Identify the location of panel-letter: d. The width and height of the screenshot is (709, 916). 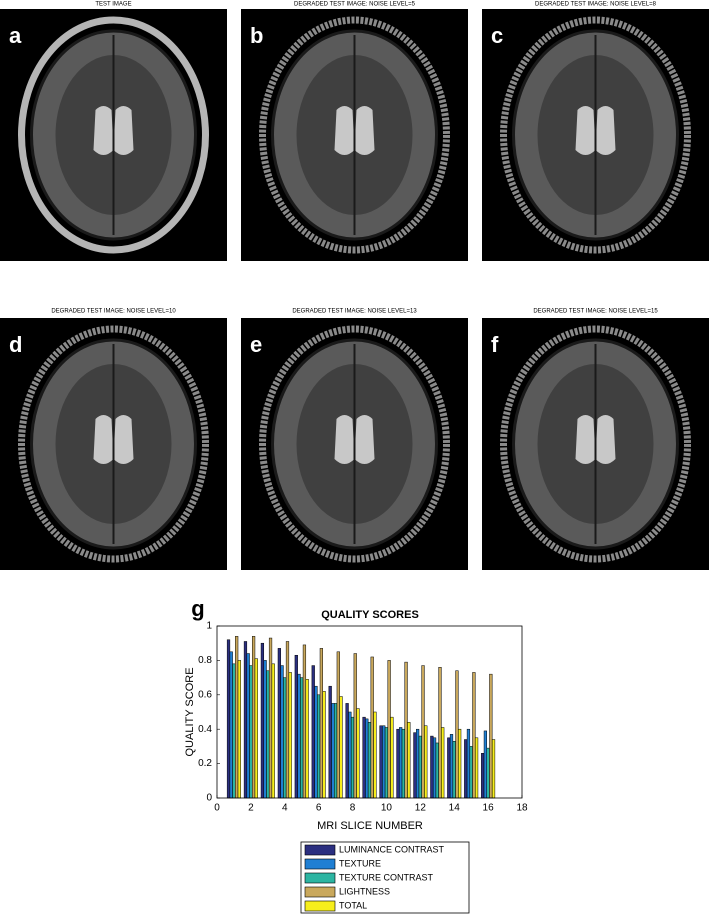
(15, 344).